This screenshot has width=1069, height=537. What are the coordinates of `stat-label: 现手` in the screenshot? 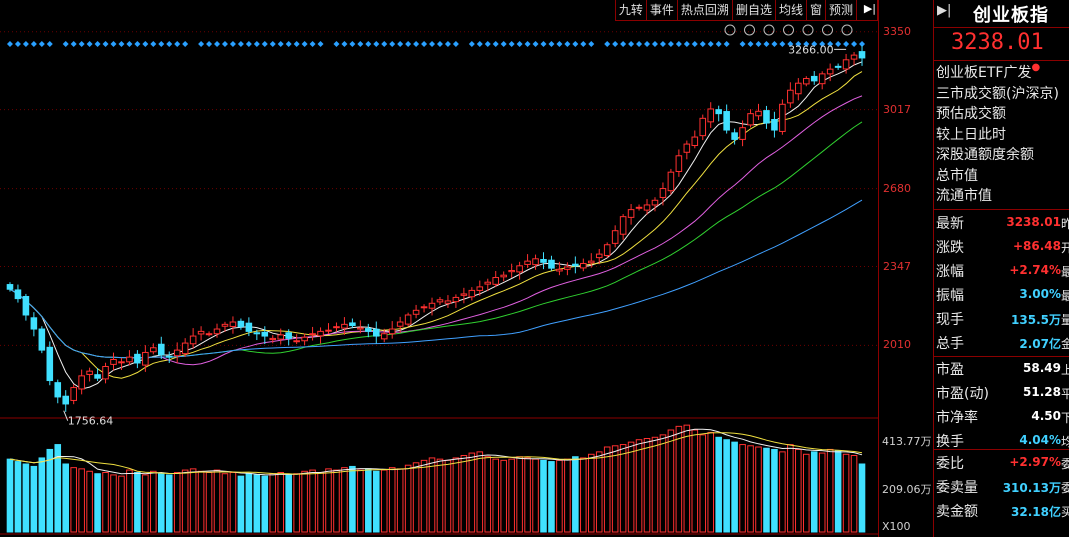 It's located at (950, 320).